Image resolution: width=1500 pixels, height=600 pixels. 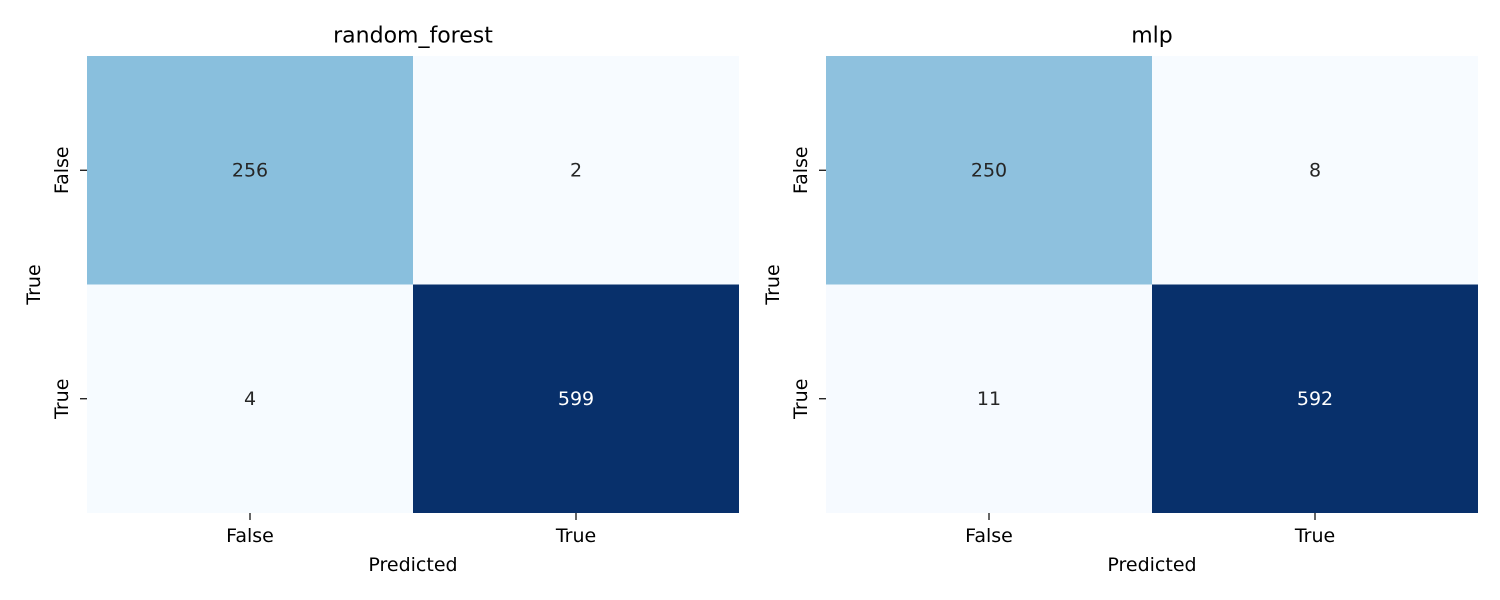 I want to click on chart-title: random_forest, so click(x=413, y=36).